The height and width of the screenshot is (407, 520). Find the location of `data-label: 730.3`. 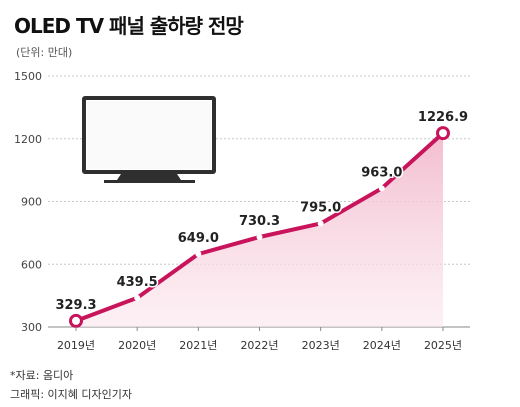

data-label: 730.3 is located at coordinates (259, 221).